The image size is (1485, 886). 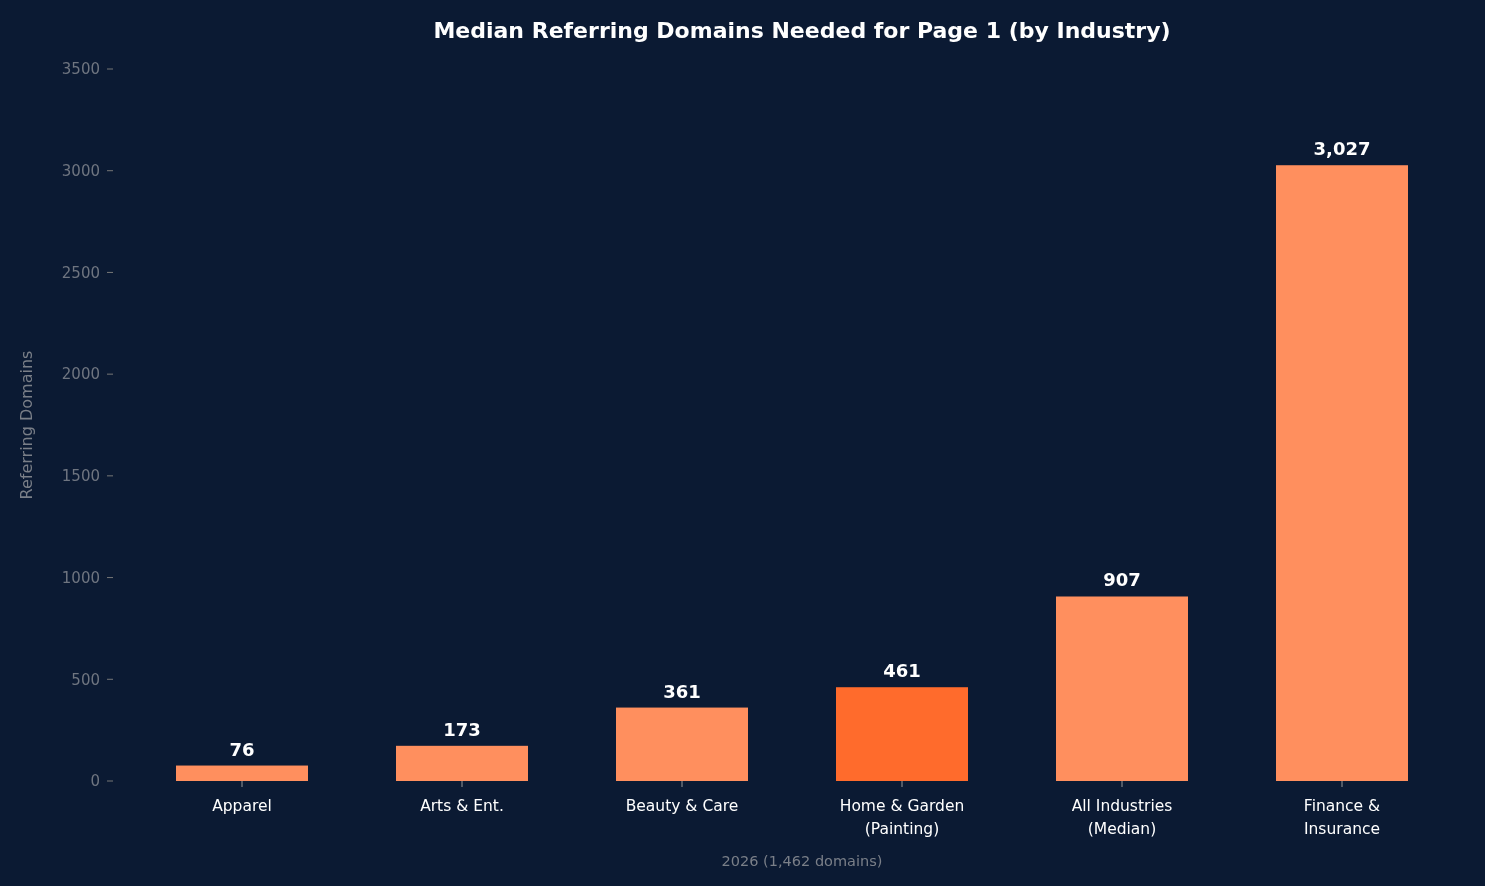 I want to click on x-tick-label: Apparel, so click(x=242, y=806).